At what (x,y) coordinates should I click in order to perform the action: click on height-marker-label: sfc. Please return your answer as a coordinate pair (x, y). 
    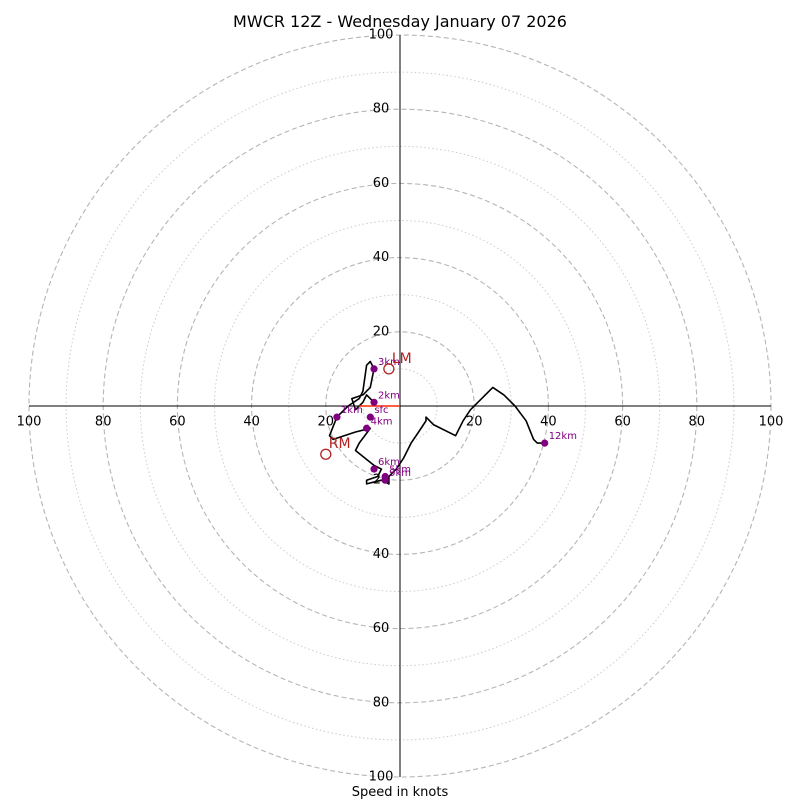
    Looking at the image, I should click on (381, 410).